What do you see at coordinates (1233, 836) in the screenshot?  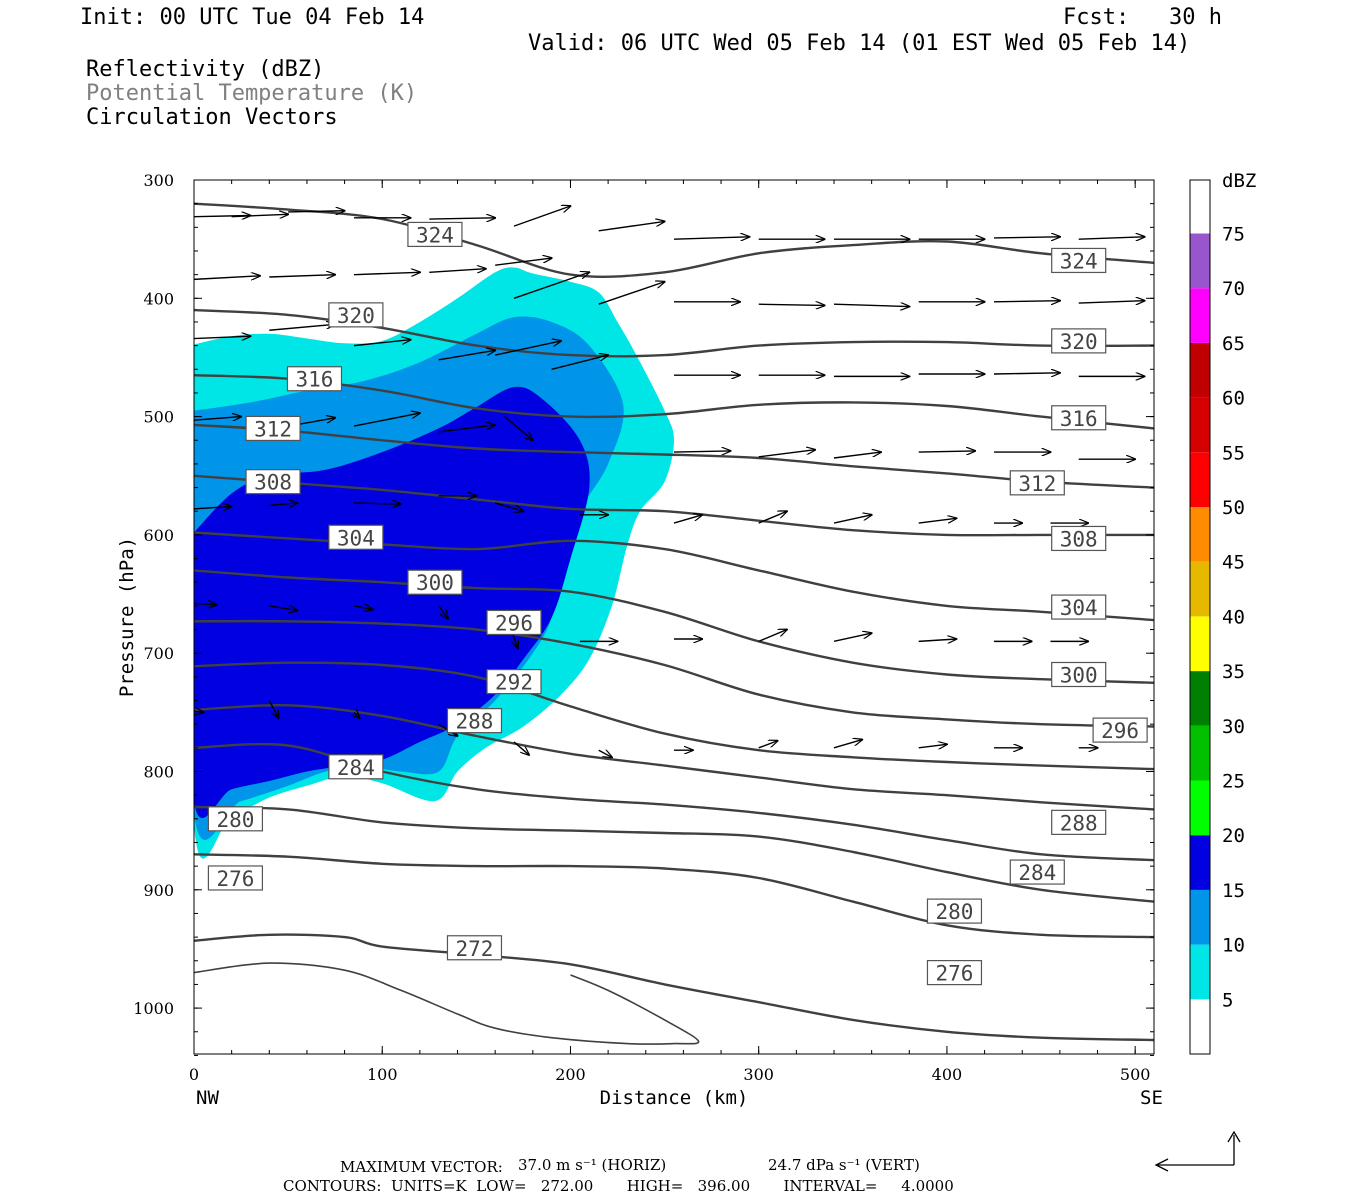 I see `colorbar-label: 20` at bounding box center [1233, 836].